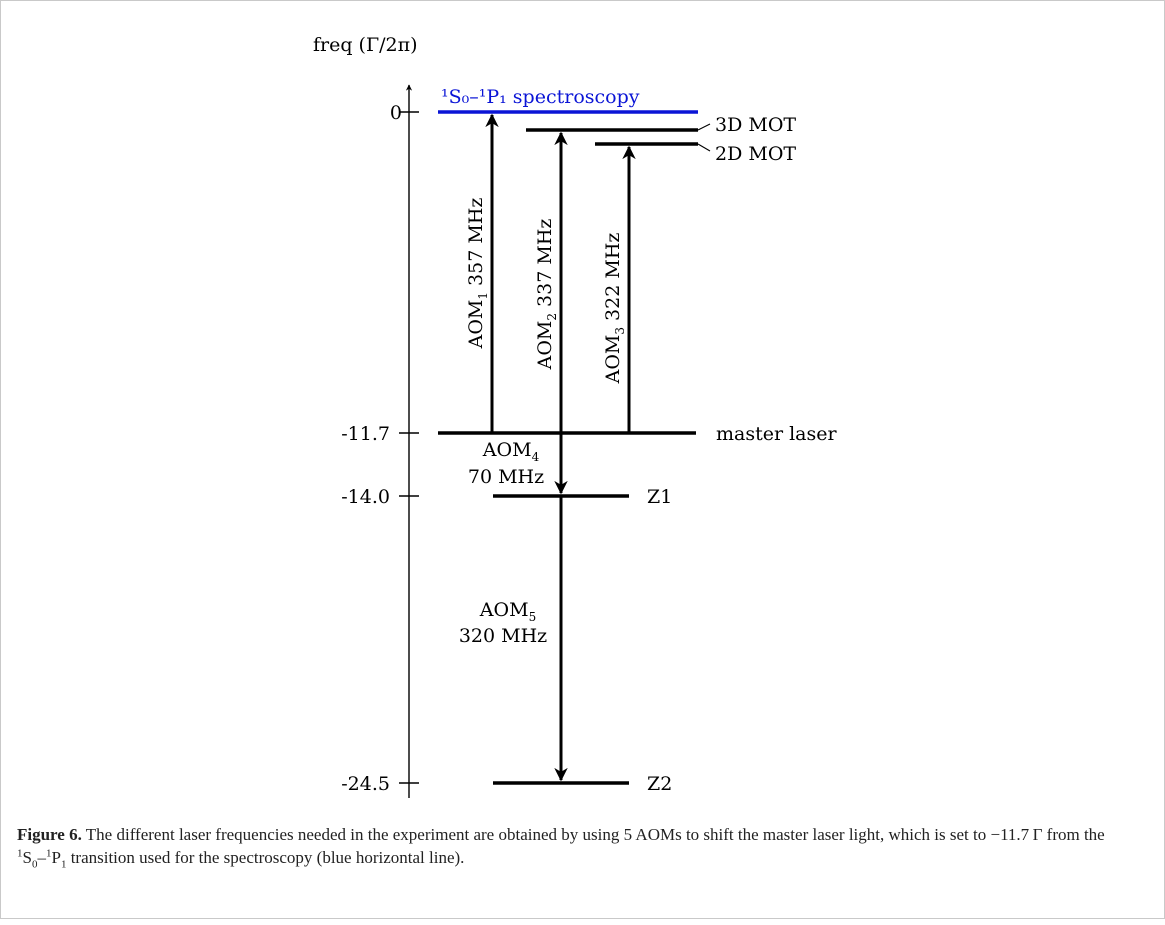 The height and width of the screenshot is (925, 1165). I want to click on caption-sup-2: 1, so click(48, 853).